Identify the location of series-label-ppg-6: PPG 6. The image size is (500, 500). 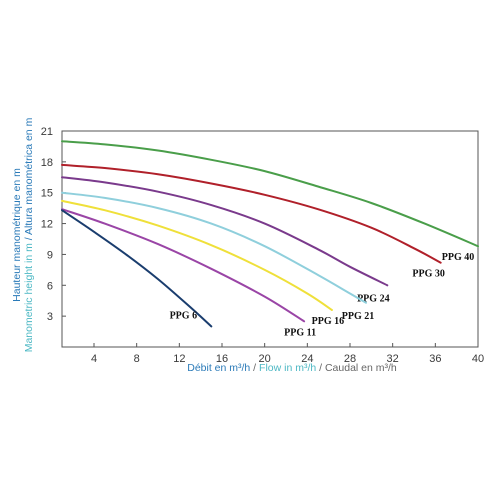
(184, 315).